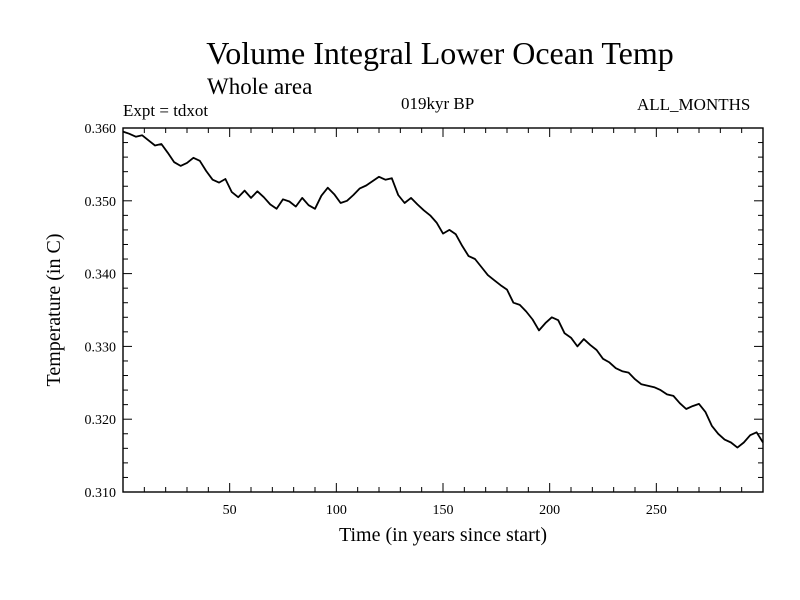 Image resolution: width=800 pixels, height=600 pixels. Describe the element at coordinates (101, 129) in the screenshot. I see `y-tick-label: 0.360` at that location.